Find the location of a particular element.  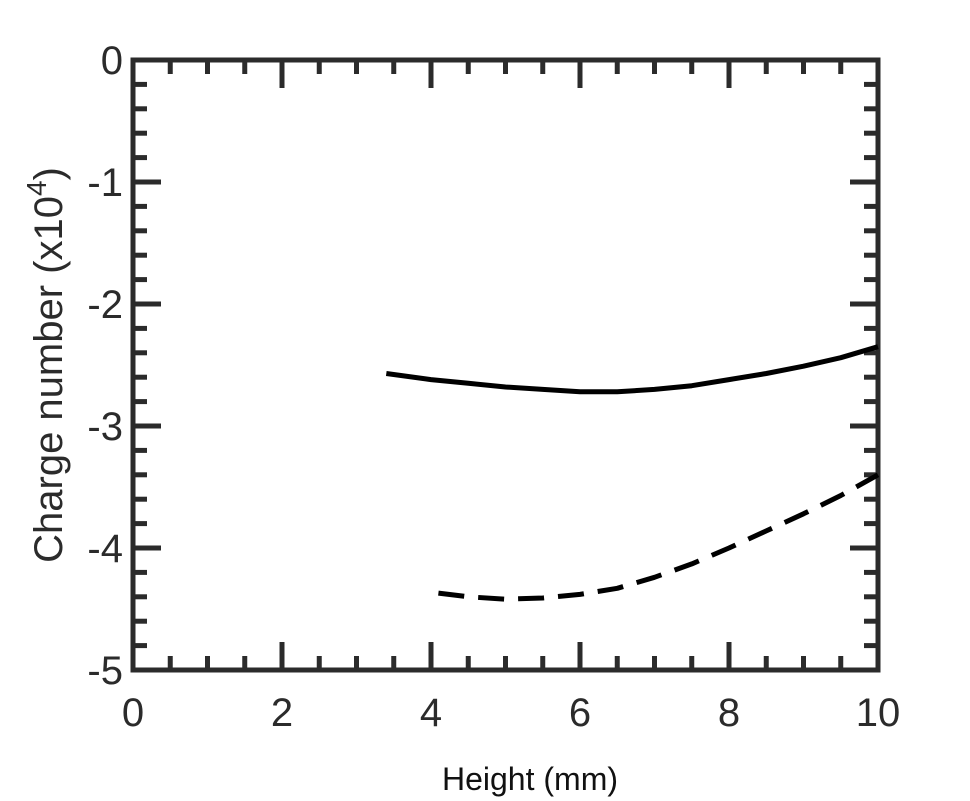

x-tick-labels: 0 2 4 6 8 10 is located at coordinates (511, 713).